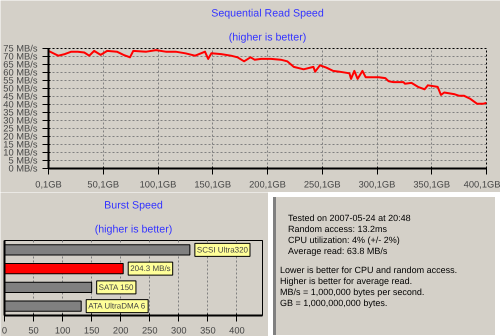 The height and width of the screenshot is (336, 500). Describe the element at coordinates (338, 229) in the screenshot. I see `text: Random access: 13.2ms` at that location.